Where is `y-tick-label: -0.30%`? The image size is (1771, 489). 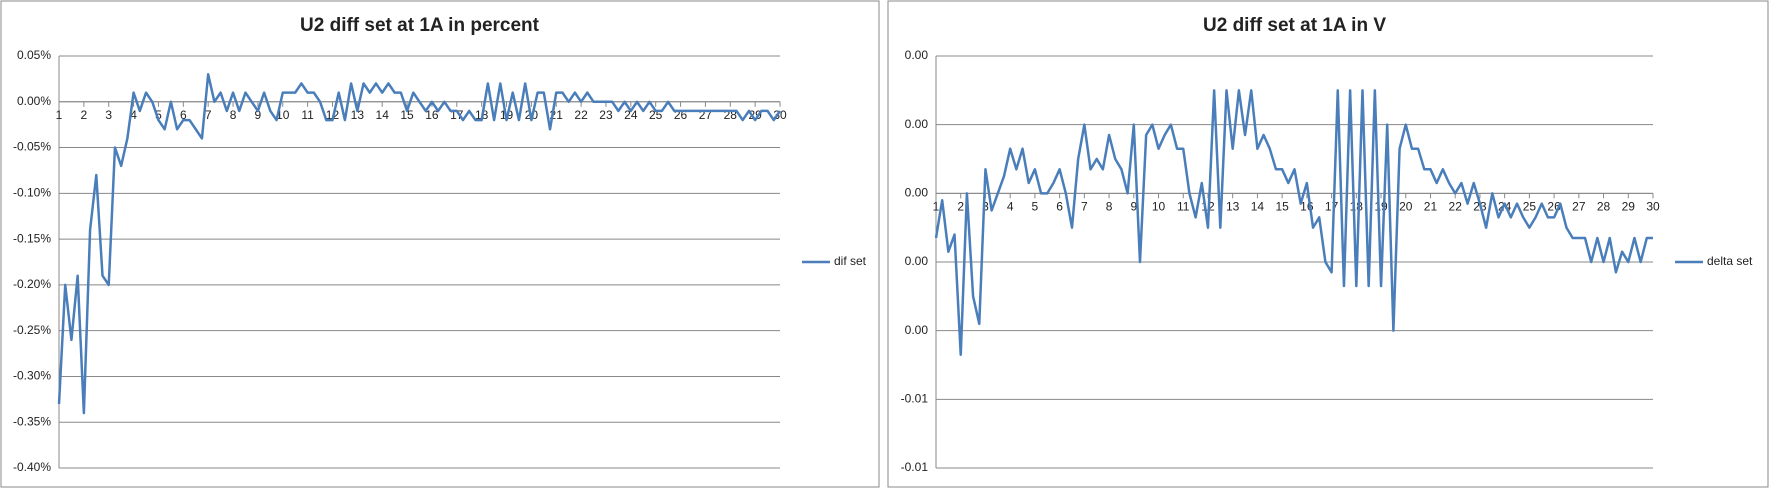
y-tick-label: -0.30% is located at coordinates (32, 376).